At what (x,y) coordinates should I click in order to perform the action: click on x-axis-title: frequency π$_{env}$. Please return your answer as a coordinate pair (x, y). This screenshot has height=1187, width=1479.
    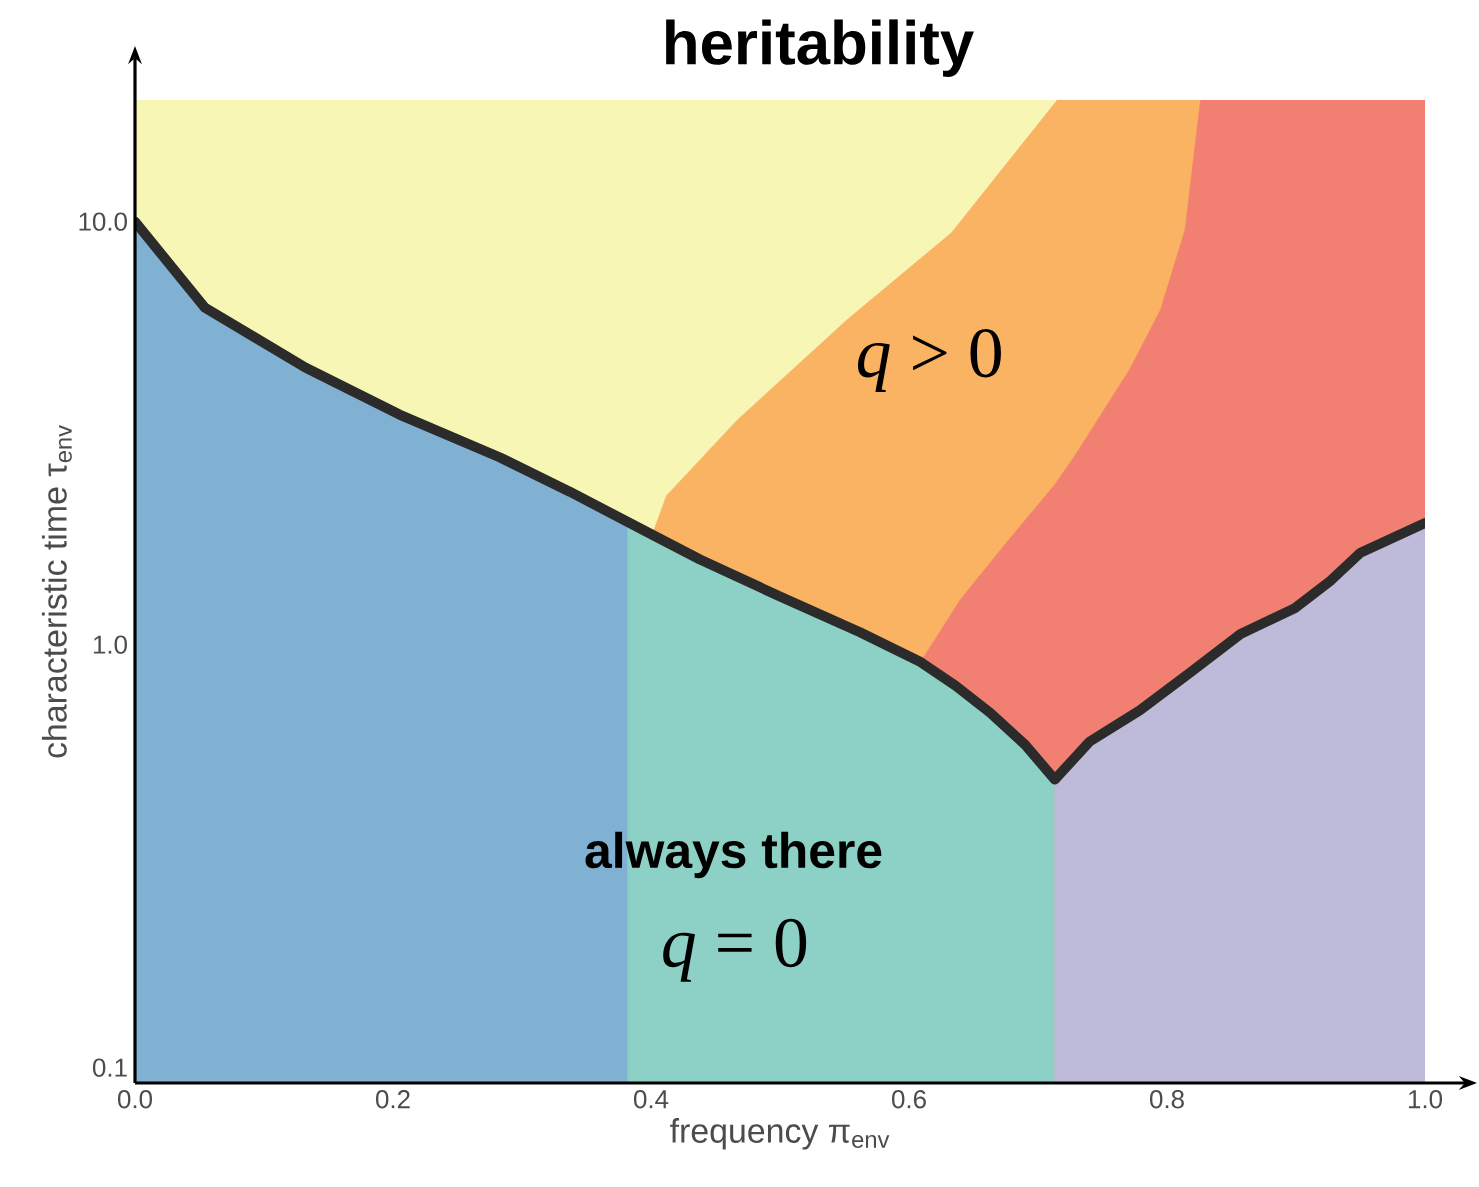
    Looking at the image, I should click on (780, 1134).